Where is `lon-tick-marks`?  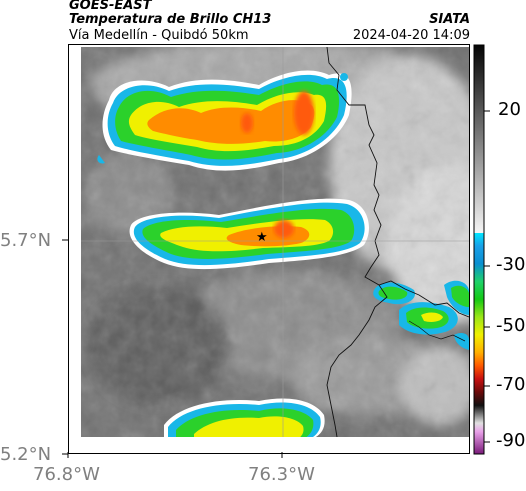
lon-tick-marks is located at coordinates (175, 455).